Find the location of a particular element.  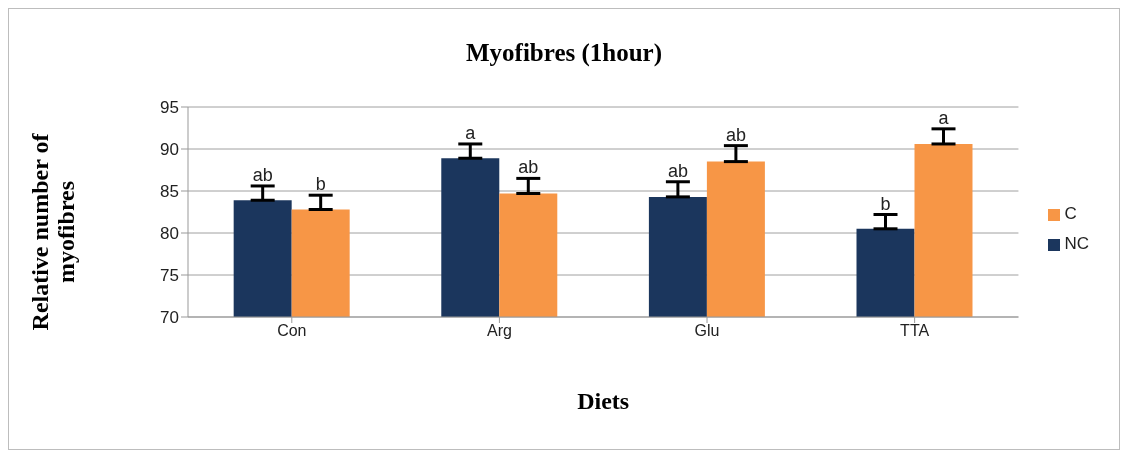

legend-label: C is located at coordinates (1070, 213).